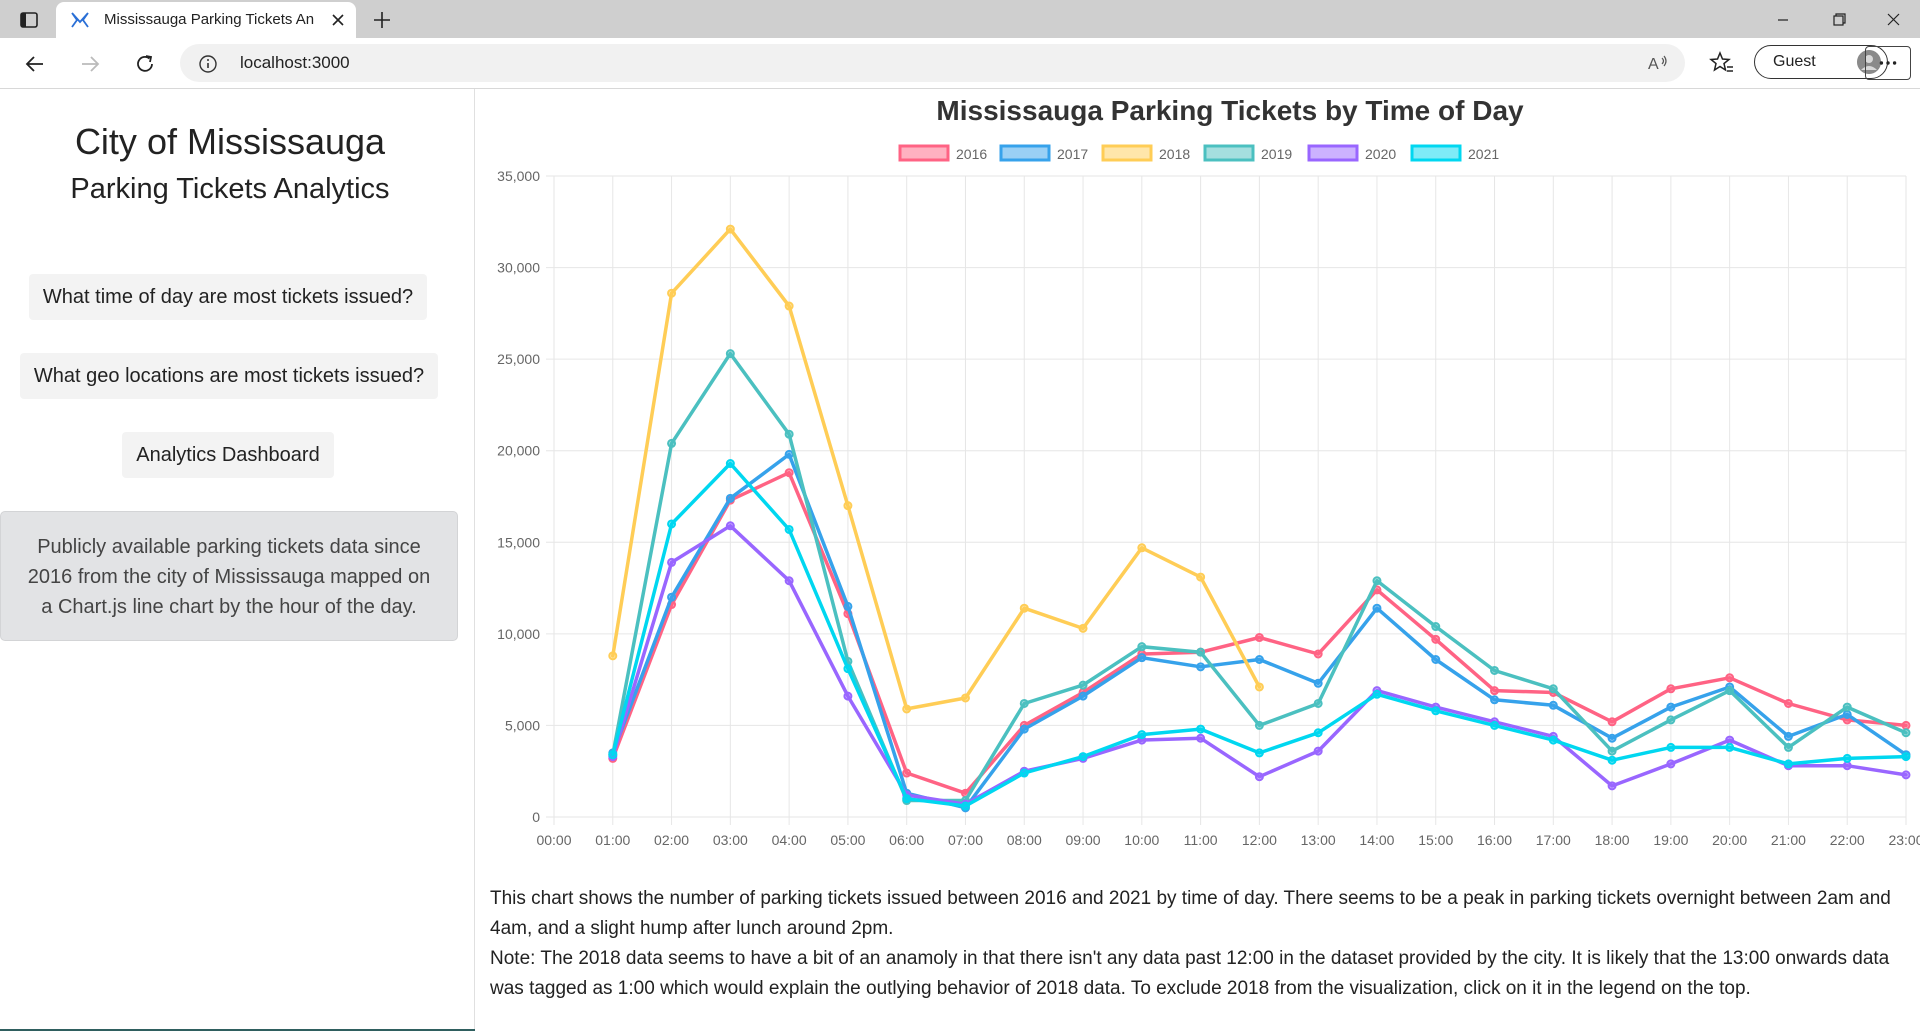 This screenshot has height=1031, width=1920. What do you see at coordinates (295, 62) in the screenshot?
I see `url-text: localhost:3000` at bounding box center [295, 62].